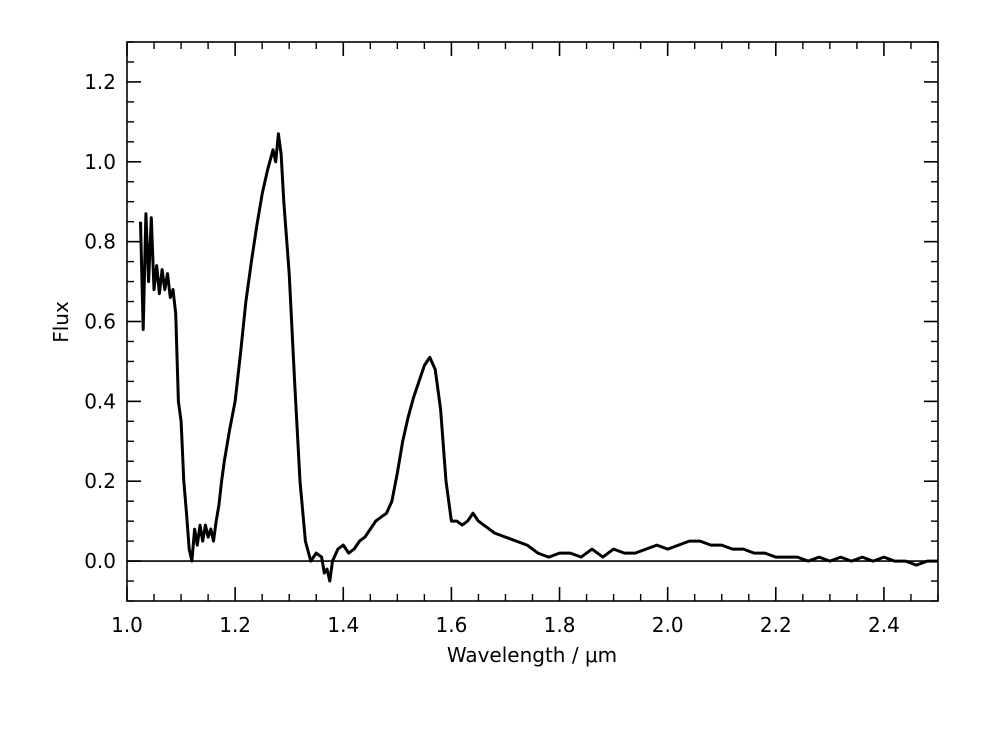 The image size is (1000, 756). Describe the element at coordinates (100, 242) in the screenshot. I see `y-tick-label: 0.8` at that location.